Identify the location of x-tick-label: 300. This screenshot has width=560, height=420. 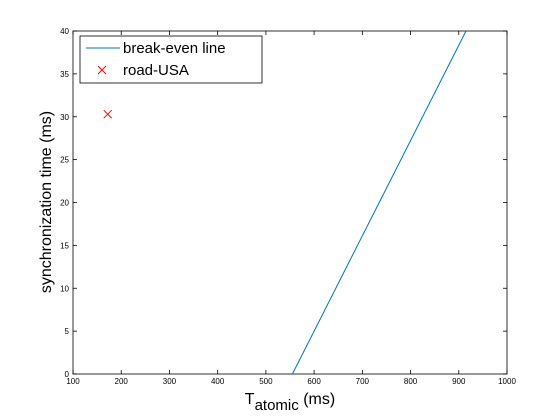
(170, 381).